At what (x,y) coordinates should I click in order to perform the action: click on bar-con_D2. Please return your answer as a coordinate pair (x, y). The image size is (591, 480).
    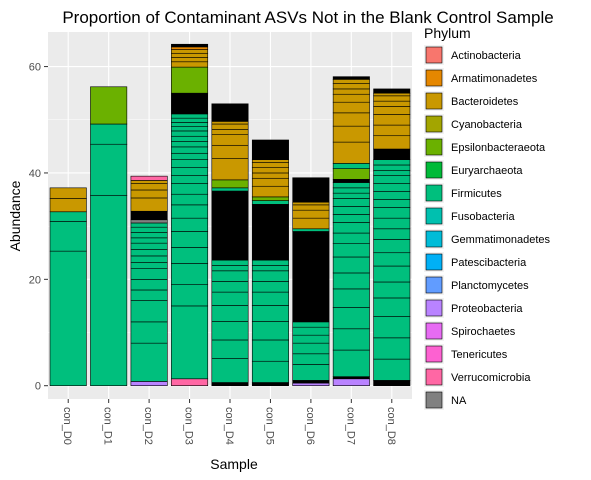
    Looking at the image, I should click on (149, 281).